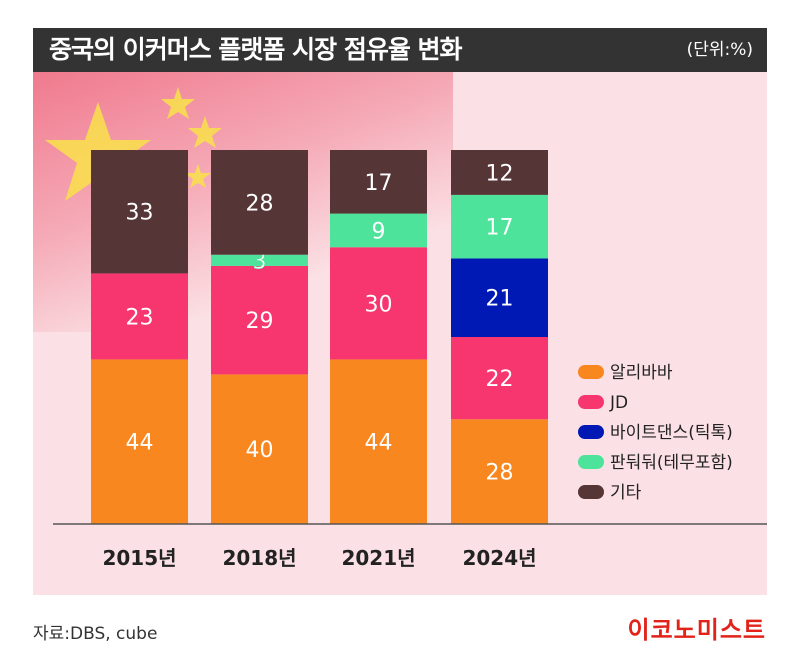 Image resolution: width=800 pixels, height=663 pixels. Describe the element at coordinates (618, 403) in the screenshot. I see `legend-label: JD` at that location.